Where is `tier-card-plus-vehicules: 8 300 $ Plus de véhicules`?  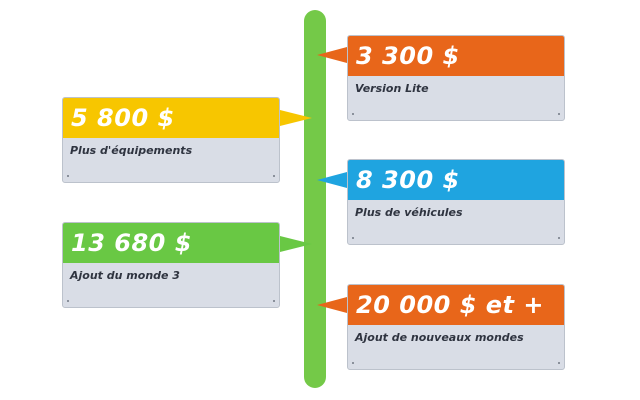
tier-card-plus-vehicules: 8 300 $ Plus de véhicules is located at coordinates (456, 202).